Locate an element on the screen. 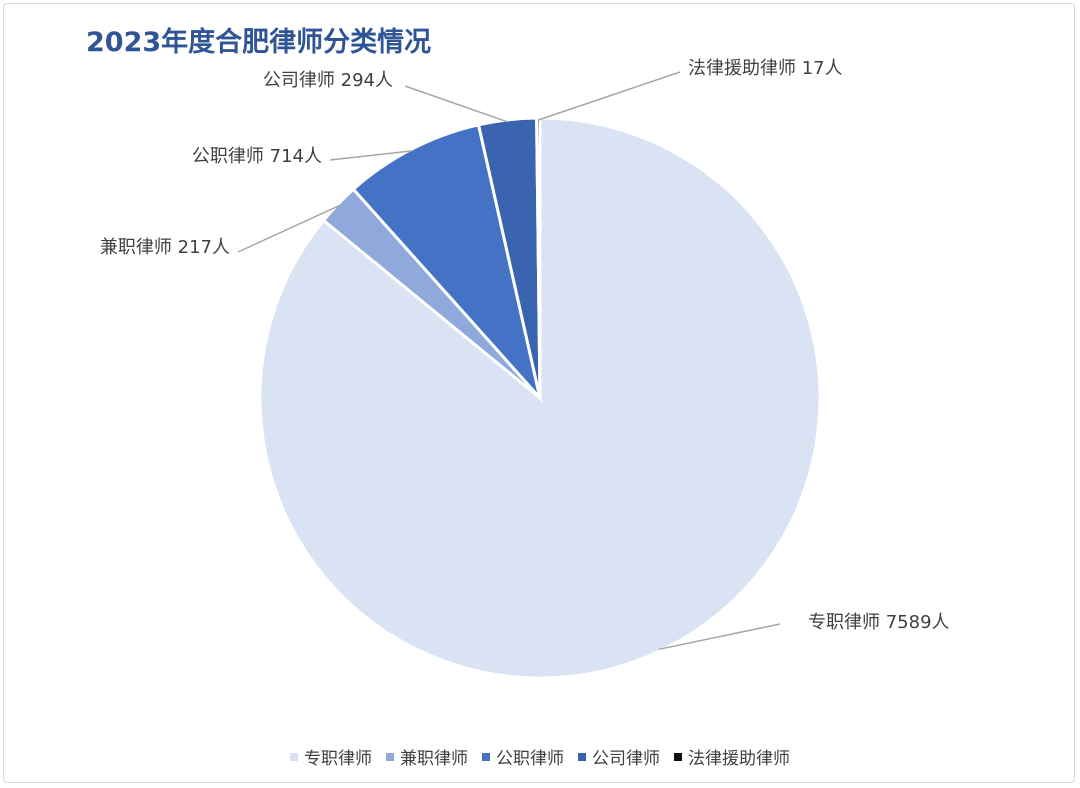 The height and width of the screenshot is (788, 1080). legend-label-3: 公司律师 is located at coordinates (626, 759).